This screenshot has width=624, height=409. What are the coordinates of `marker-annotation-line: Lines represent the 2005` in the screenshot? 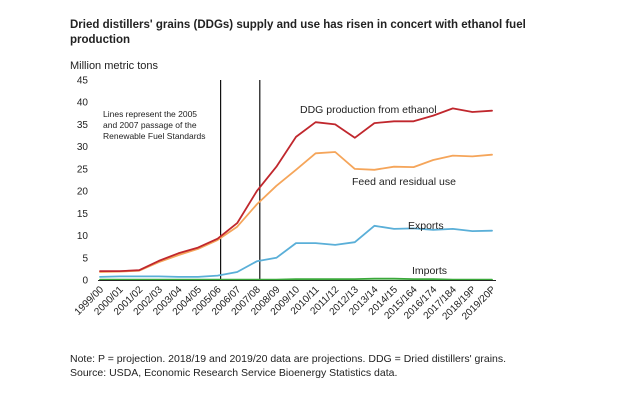 It's located at (150, 114).